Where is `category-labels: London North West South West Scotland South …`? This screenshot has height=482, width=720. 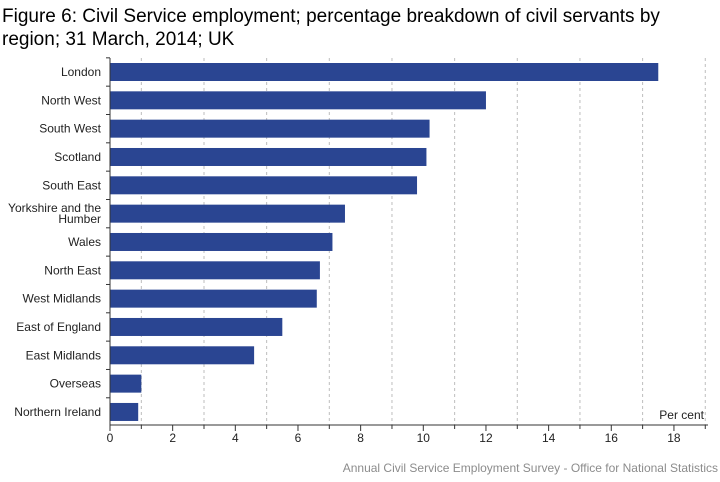 category-labels: London North West South West Scotland South … is located at coordinates (55, 242).